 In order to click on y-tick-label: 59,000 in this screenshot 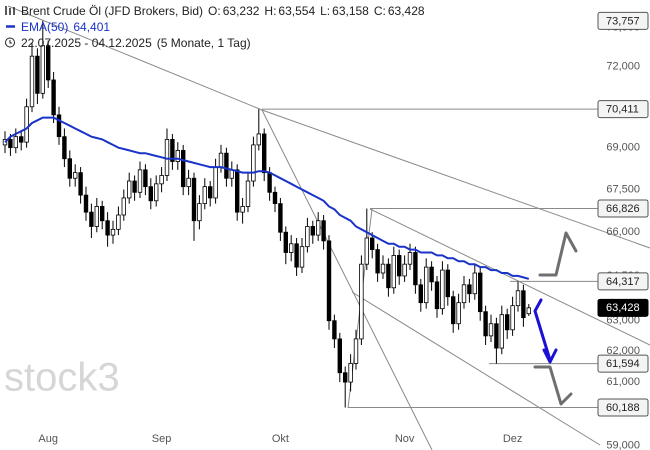, I will do `click(623, 444)`.